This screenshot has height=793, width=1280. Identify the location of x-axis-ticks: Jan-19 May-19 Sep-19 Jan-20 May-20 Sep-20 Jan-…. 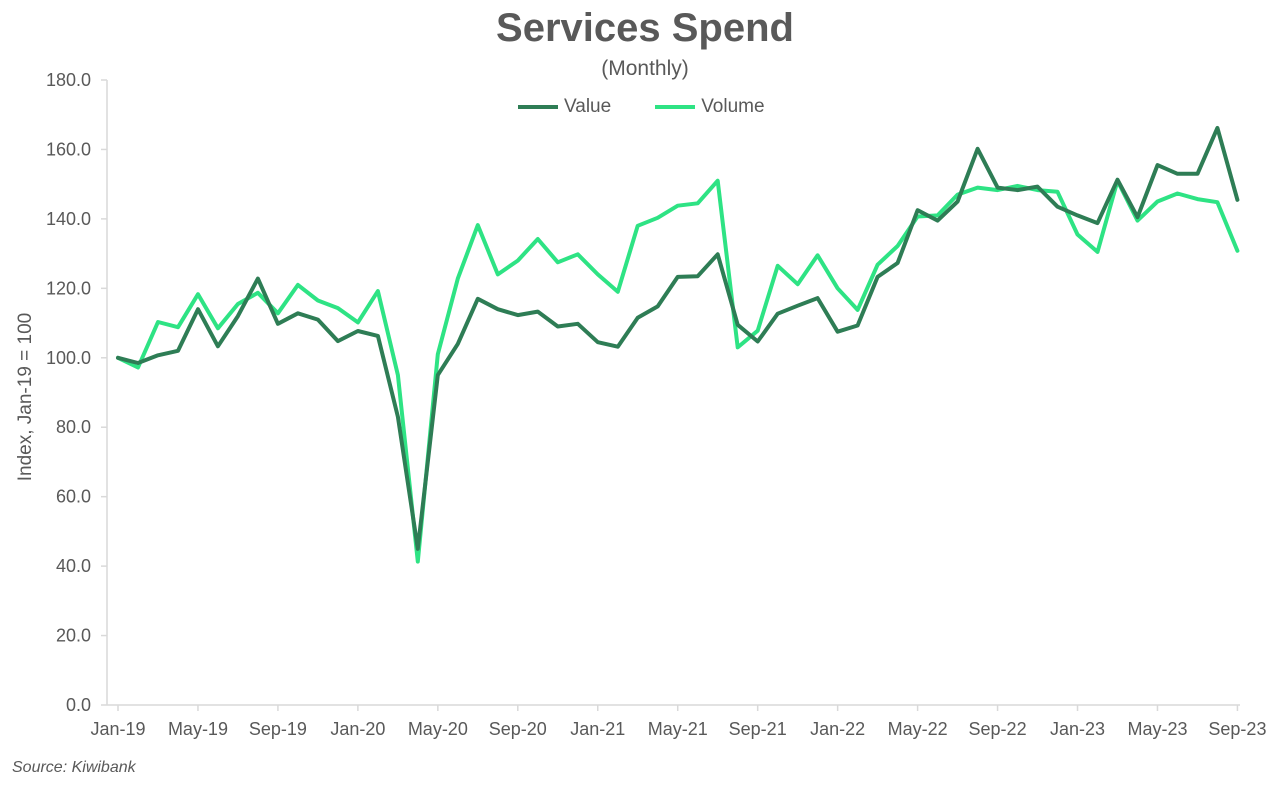
(678, 722).